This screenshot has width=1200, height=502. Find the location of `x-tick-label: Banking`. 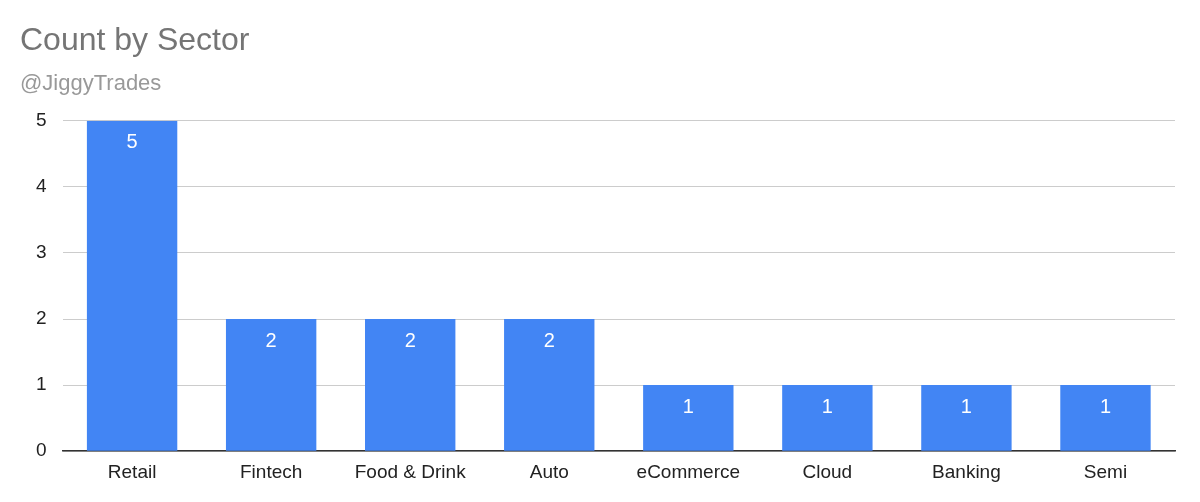

x-tick-label: Banking is located at coordinates (966, 471).